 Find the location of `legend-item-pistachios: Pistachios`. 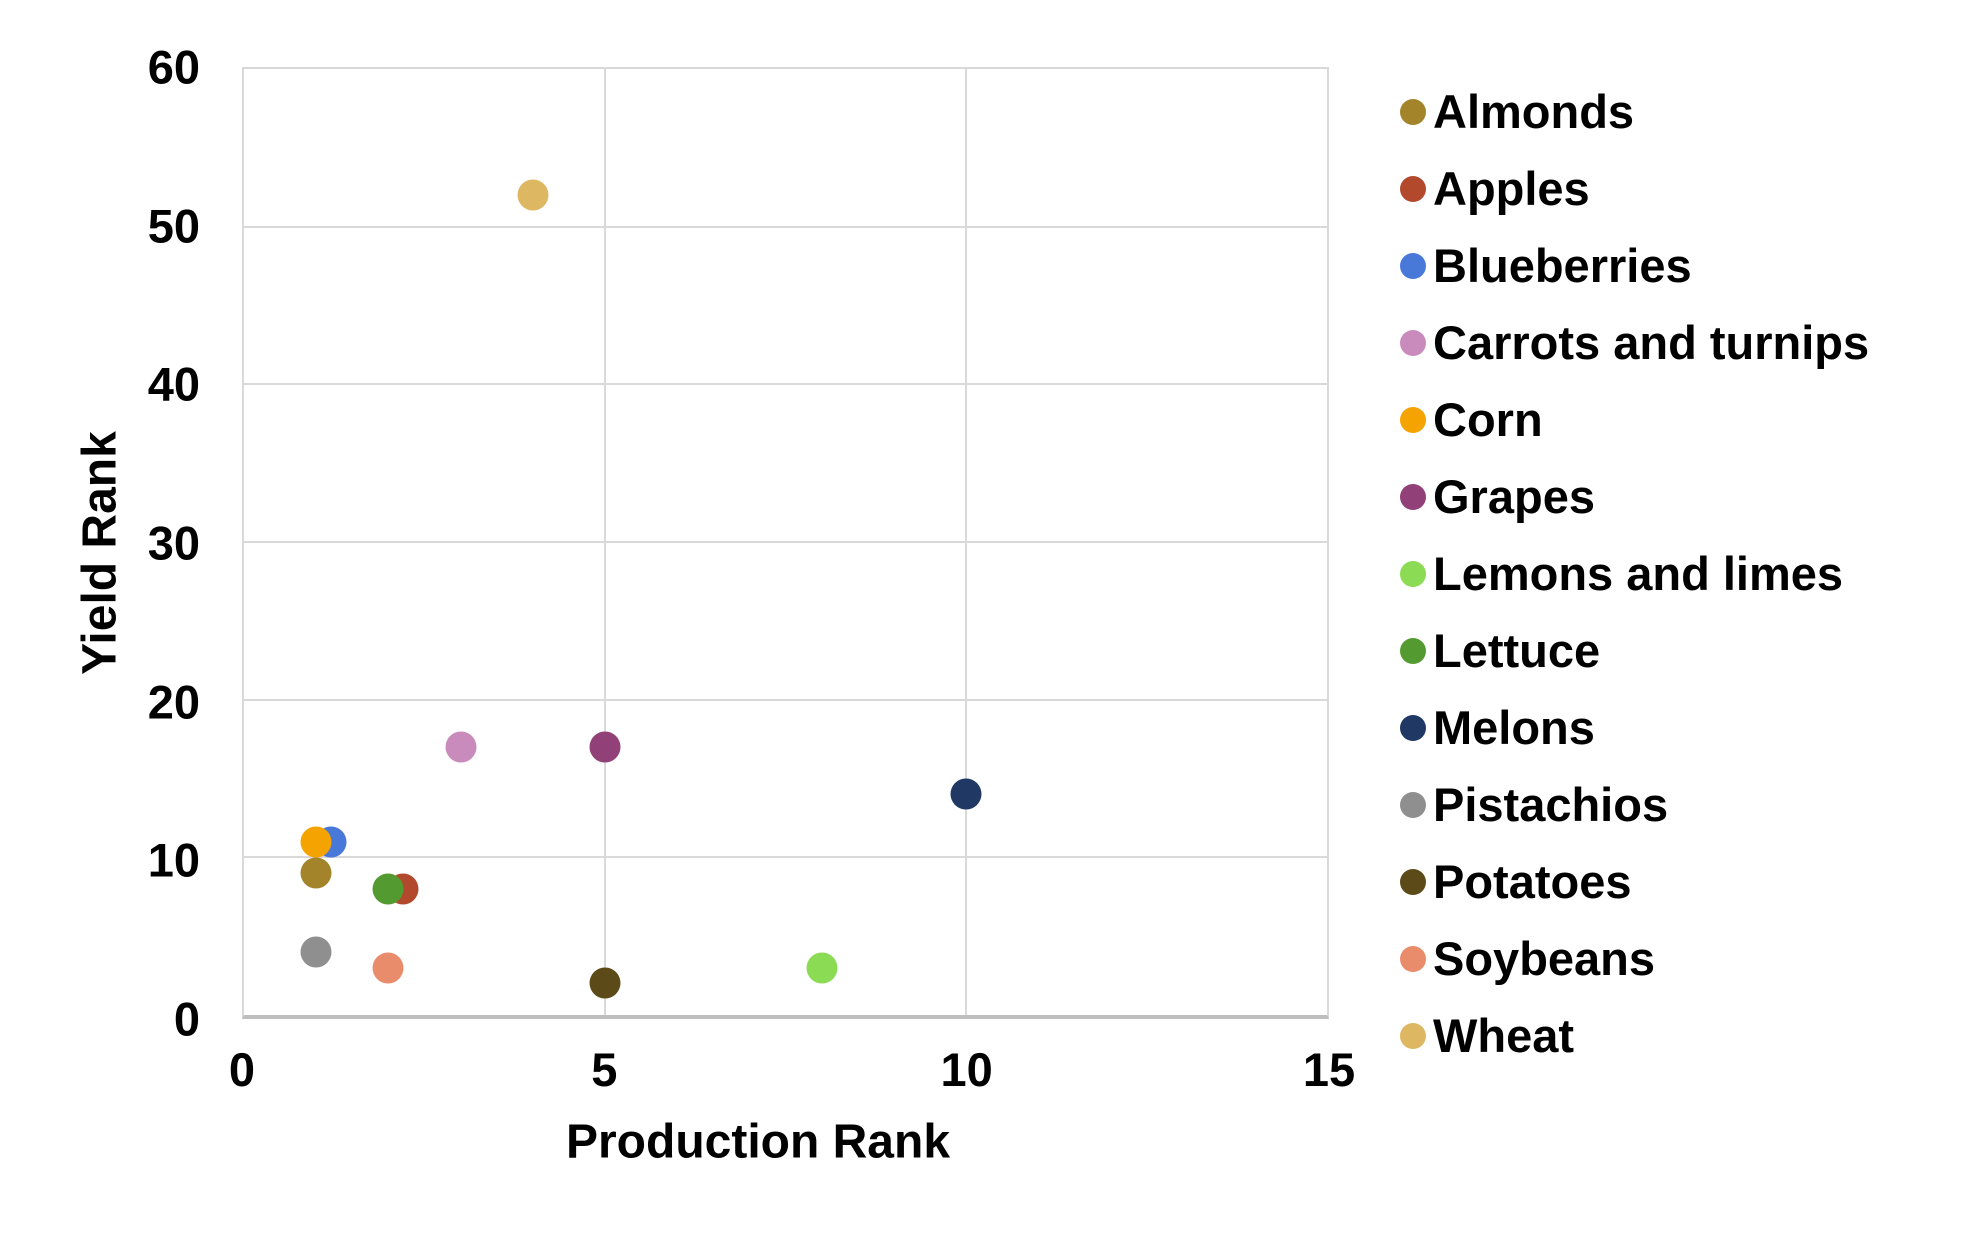

legend-item-pistachios: Pistachios is located at coordinates (1634, 804).